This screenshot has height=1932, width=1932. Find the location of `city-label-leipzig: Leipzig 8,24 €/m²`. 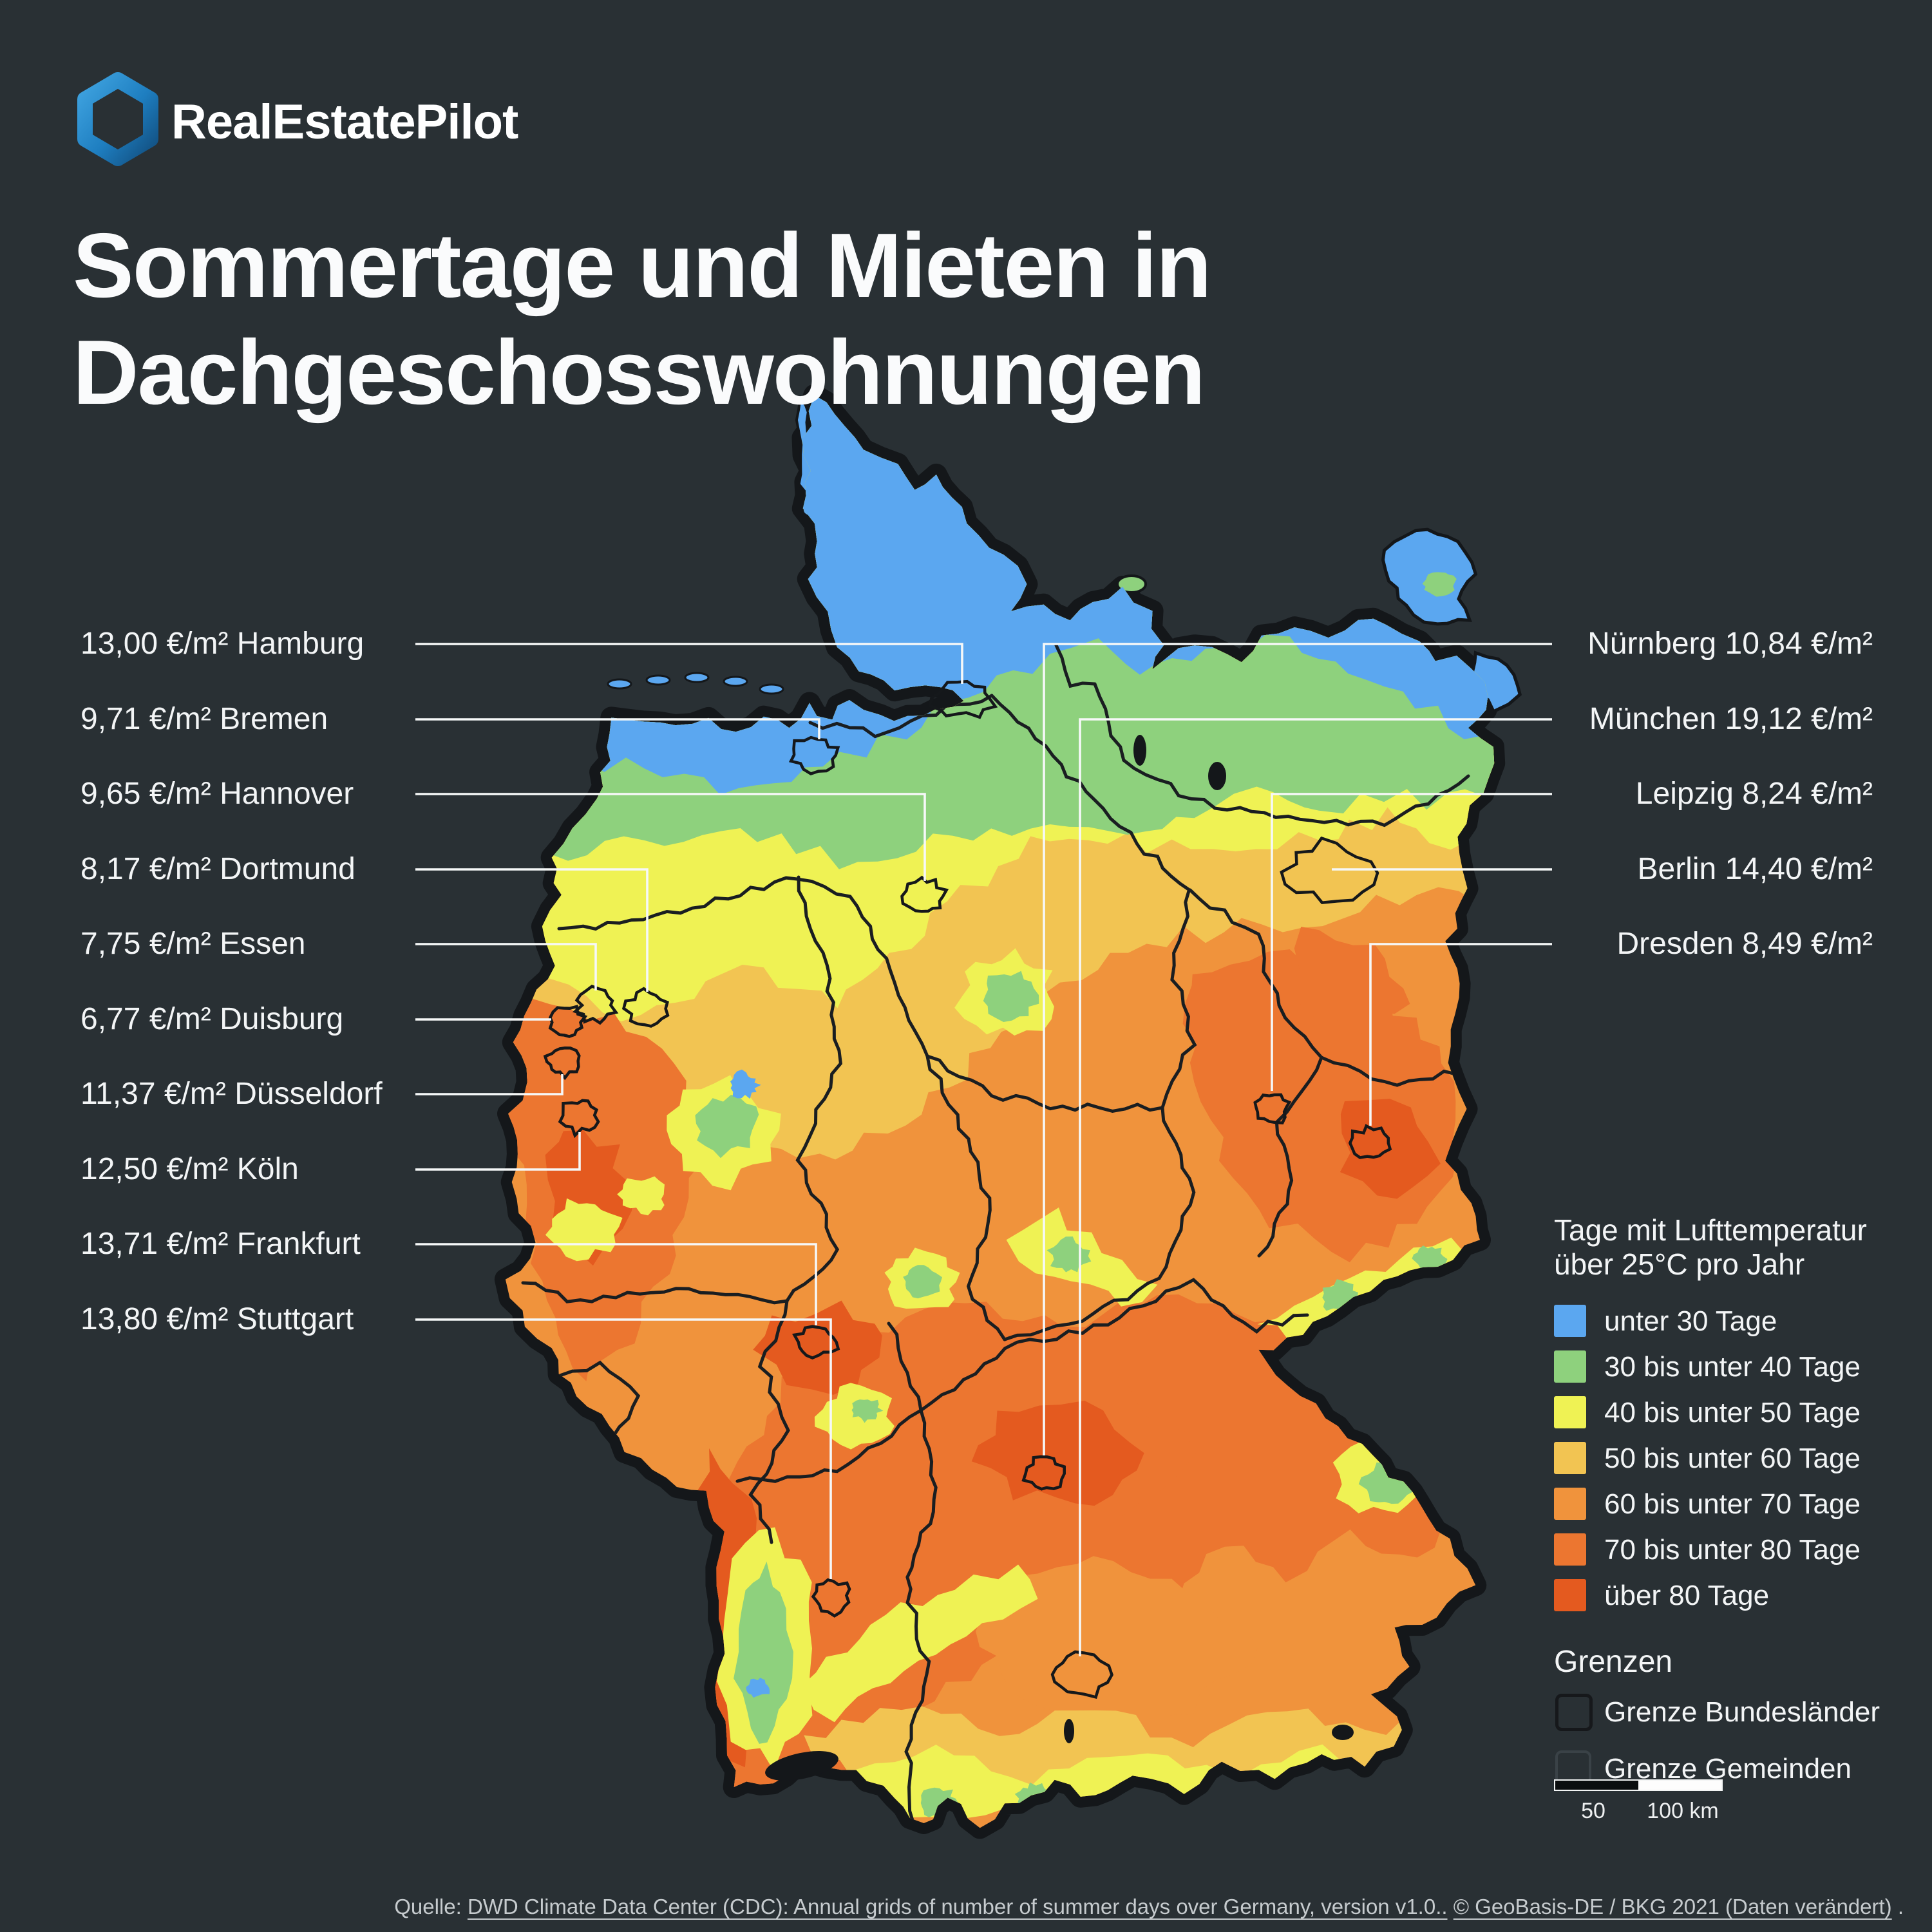

city-label-leipzig: Leipzig 8,24 €/m² is located at coordinates (1754, 794).